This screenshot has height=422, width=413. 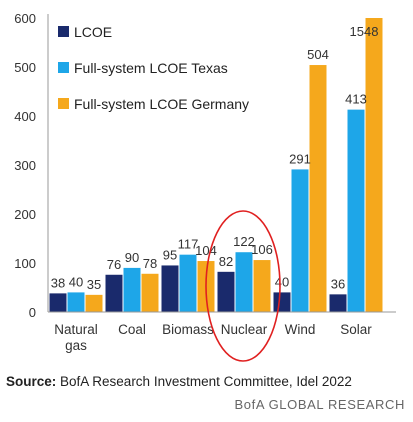 What do you see at coordinates (76, 345) in the screenshot?
I see `x-tick-label: gas` at bounding box center [76, 345].